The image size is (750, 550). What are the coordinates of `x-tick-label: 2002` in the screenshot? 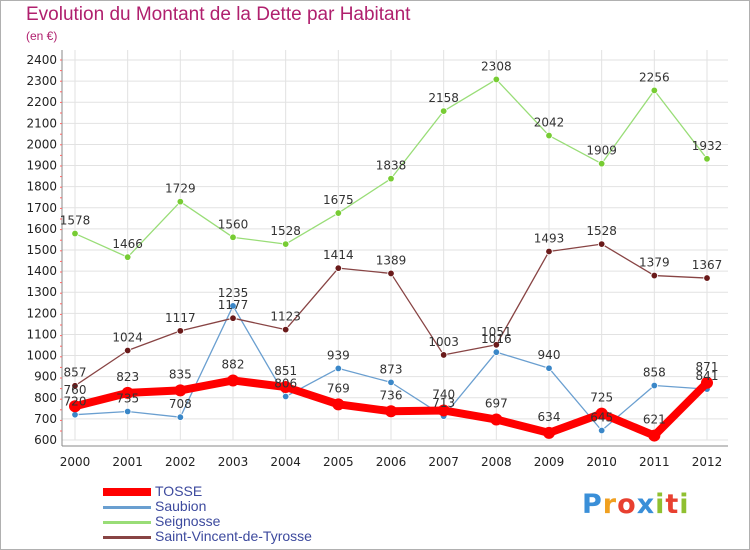 It's located at (180, 462).